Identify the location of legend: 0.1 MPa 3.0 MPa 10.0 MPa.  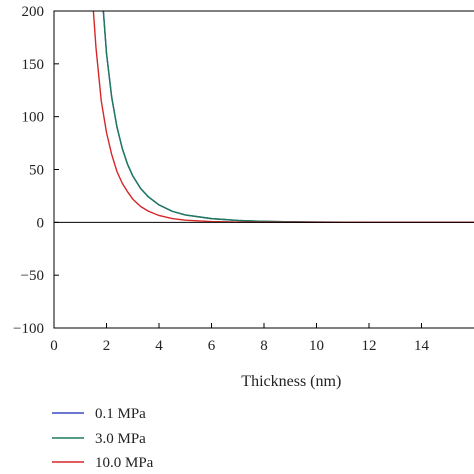
(103, 438).